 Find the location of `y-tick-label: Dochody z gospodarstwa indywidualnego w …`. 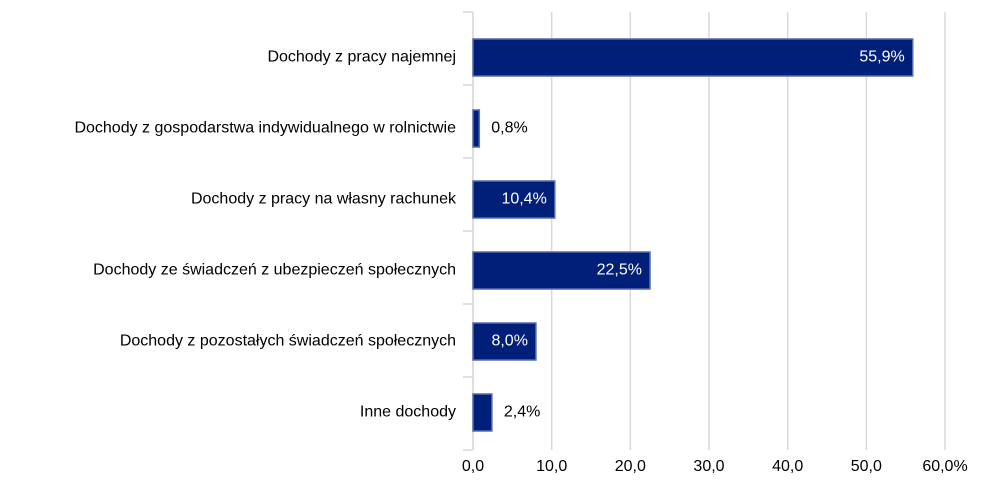

y-tick-label: Dochody z gospodarstwa indywidualnego w … is located at coordinates (265, 128).